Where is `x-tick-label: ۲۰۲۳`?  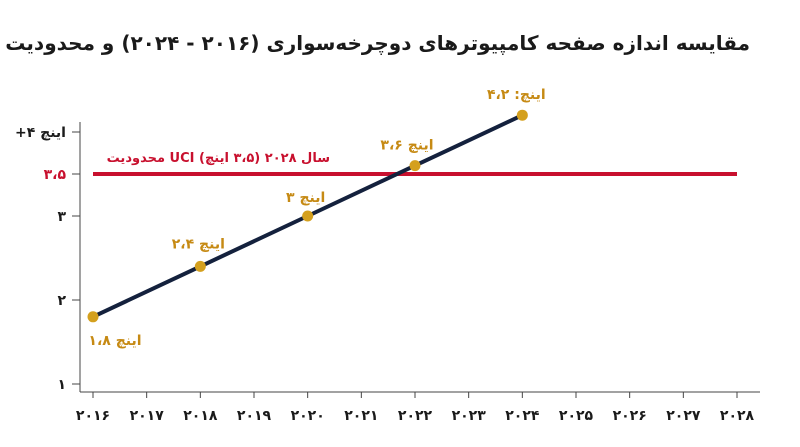 x-tick-label: ۲۰۲۳ is located at coordinates (469, 416).